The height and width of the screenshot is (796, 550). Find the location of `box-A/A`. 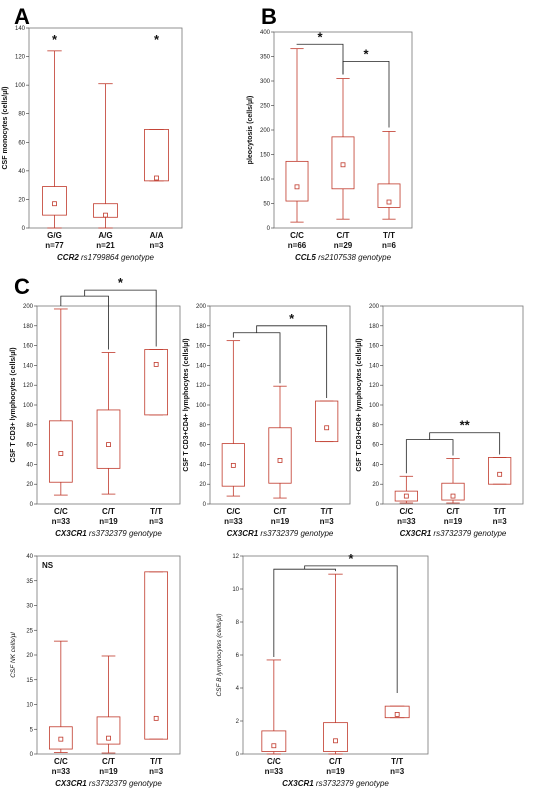

box-A/A is located at coordinates (156, 155).